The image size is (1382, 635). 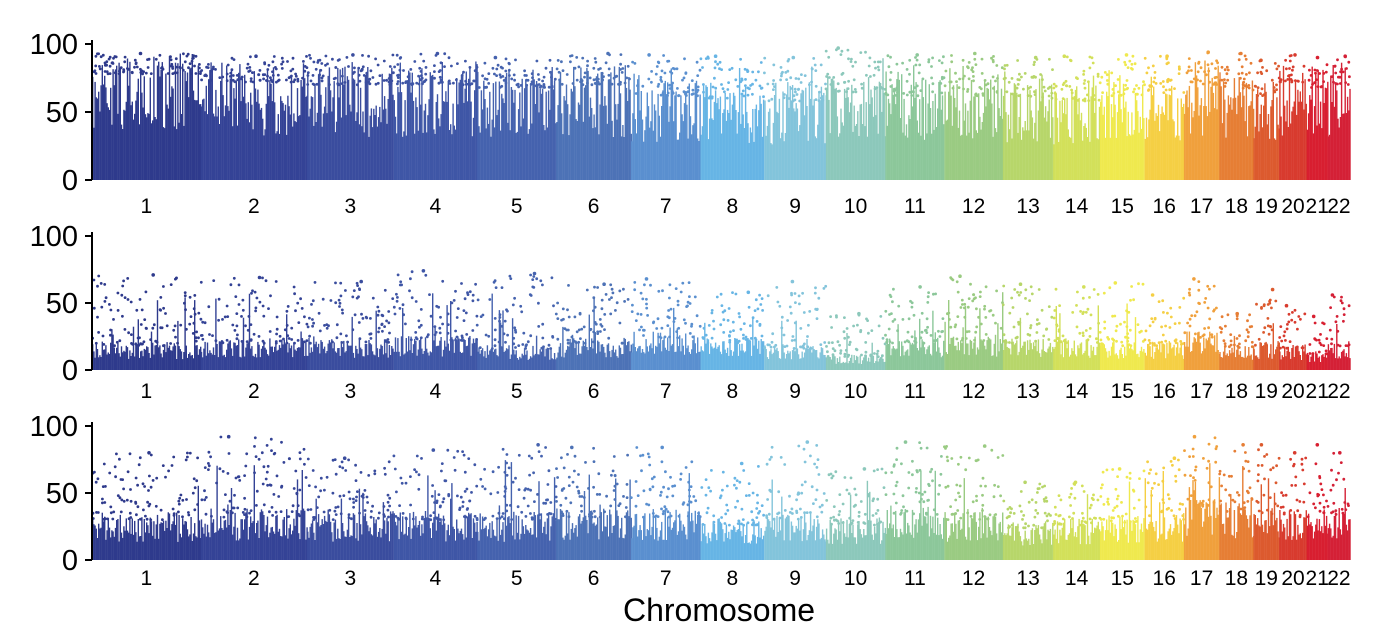 I want to click on chromosome-21-points, so click(x=1317, y=342).